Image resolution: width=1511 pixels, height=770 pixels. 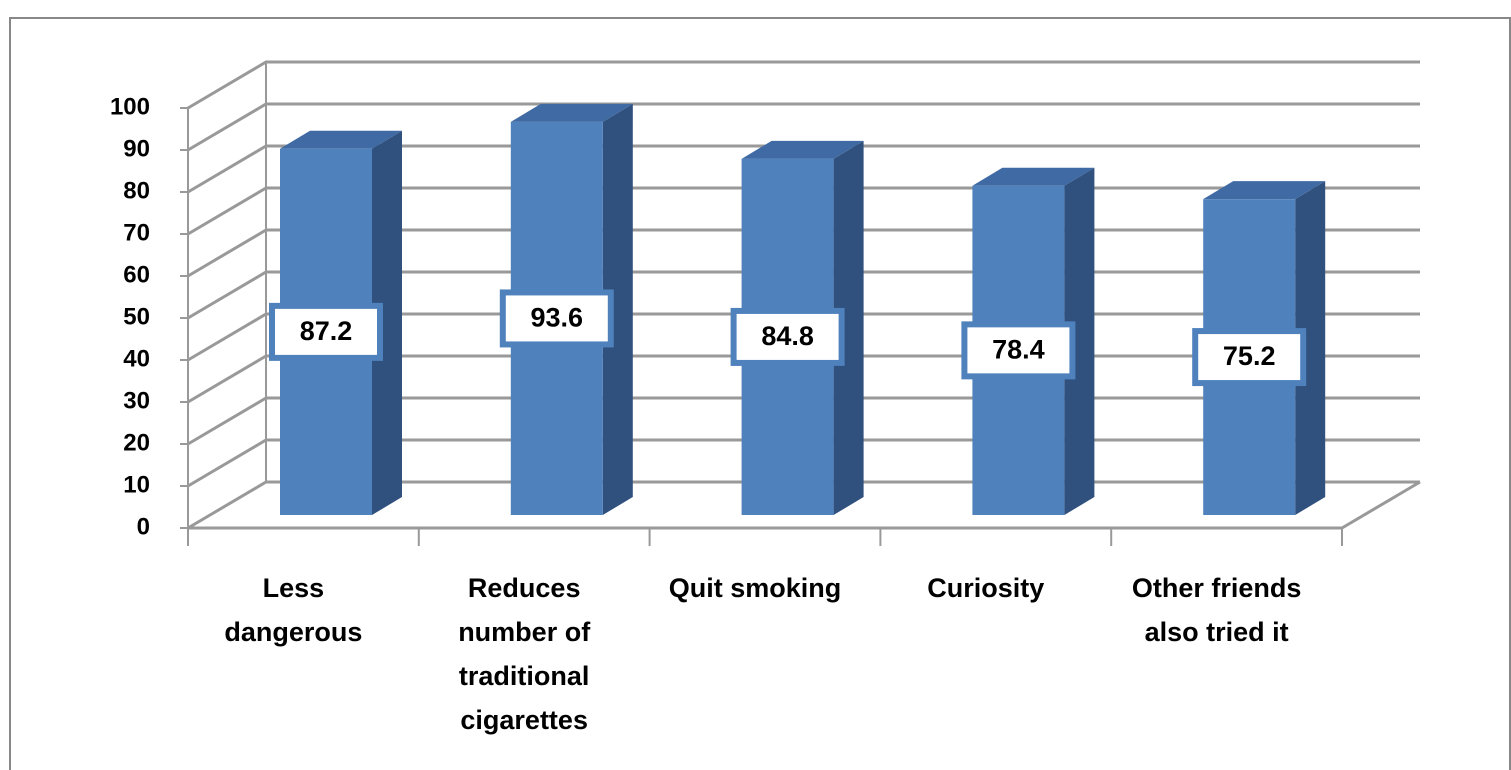 What do you see at coordinates (136, 274) in the screenshot?
I see `y-tick-label: 60` at bounding box center [136, 274].